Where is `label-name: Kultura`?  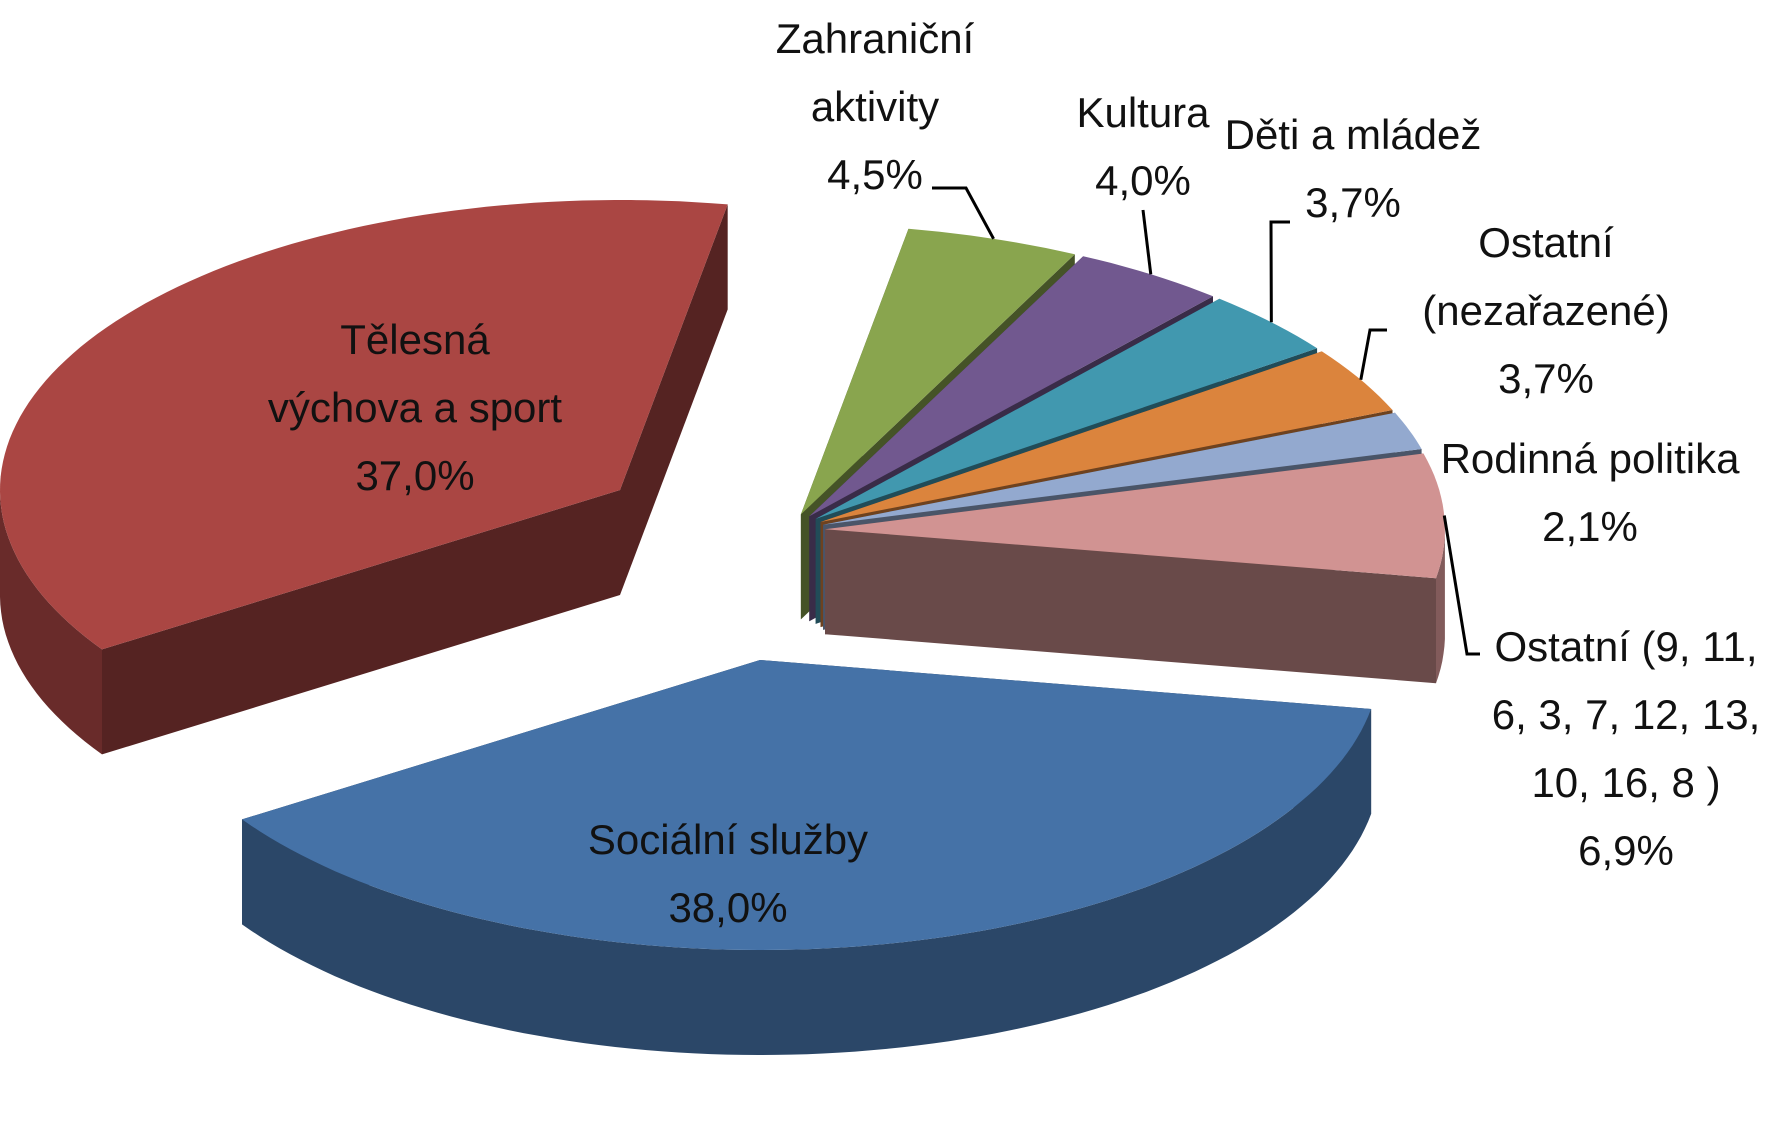
label-name: Kultura is located at coordinates (1143, 112).